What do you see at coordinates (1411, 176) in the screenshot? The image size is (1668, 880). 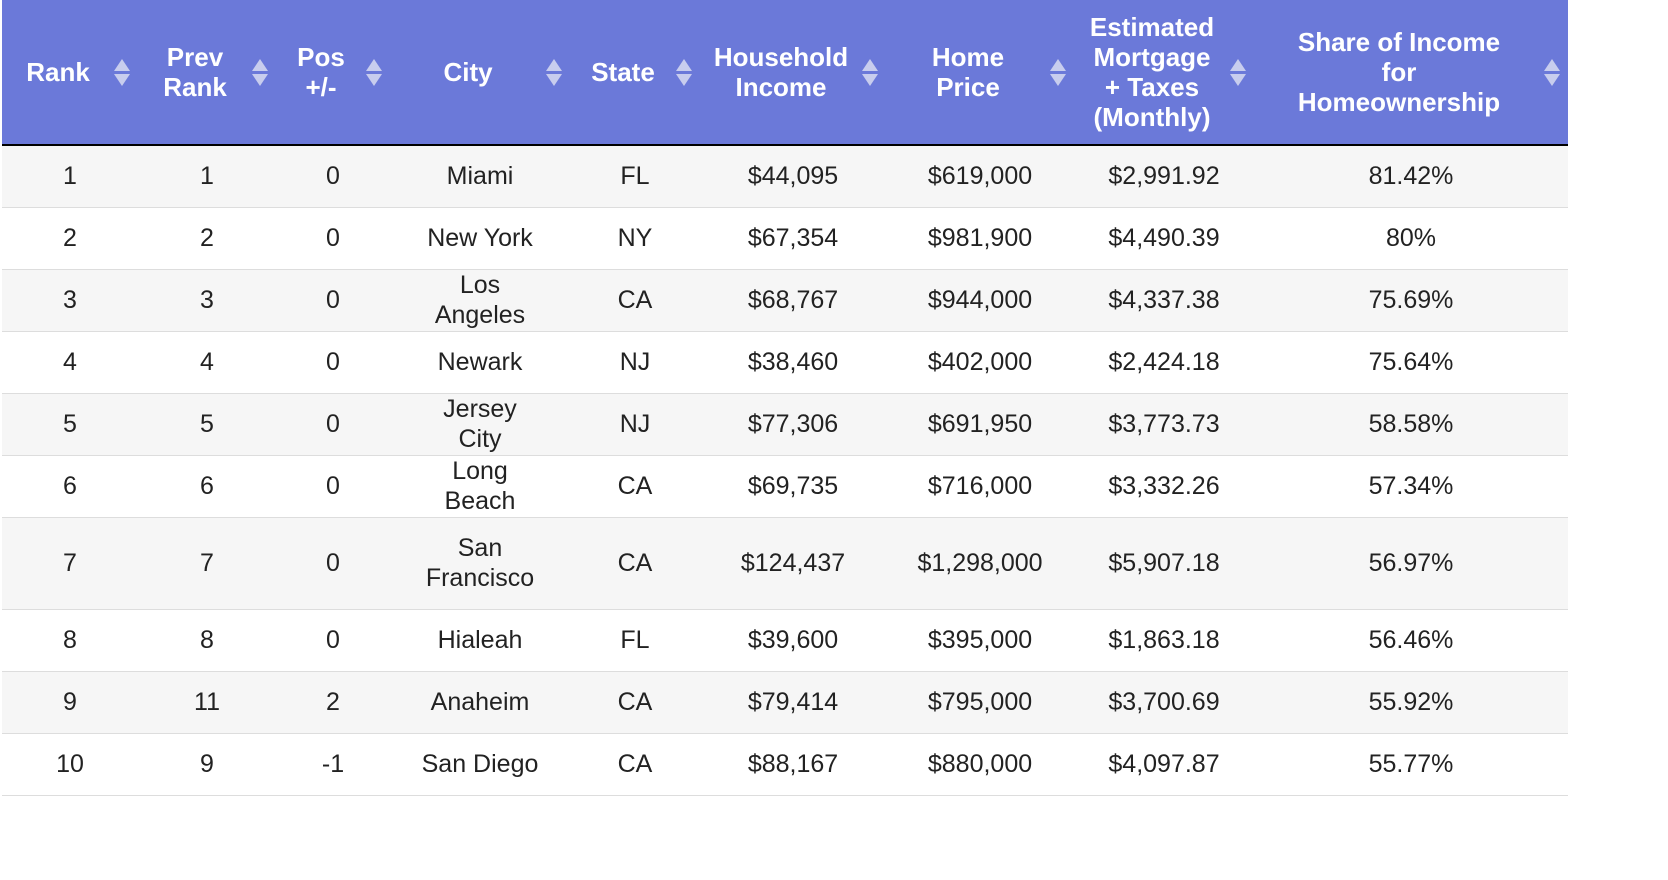 I see `cell-share: 81.42%` at bounding box center [1411, 176].